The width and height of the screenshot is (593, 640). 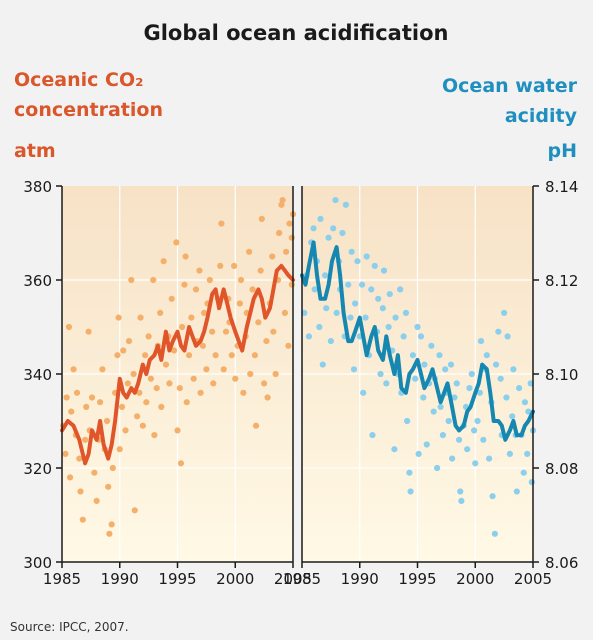 What do you see at coordinates (120, 579) in the screenshot?
I see `co2-x-tick-label: 1990` at bounding box center [120, 579].